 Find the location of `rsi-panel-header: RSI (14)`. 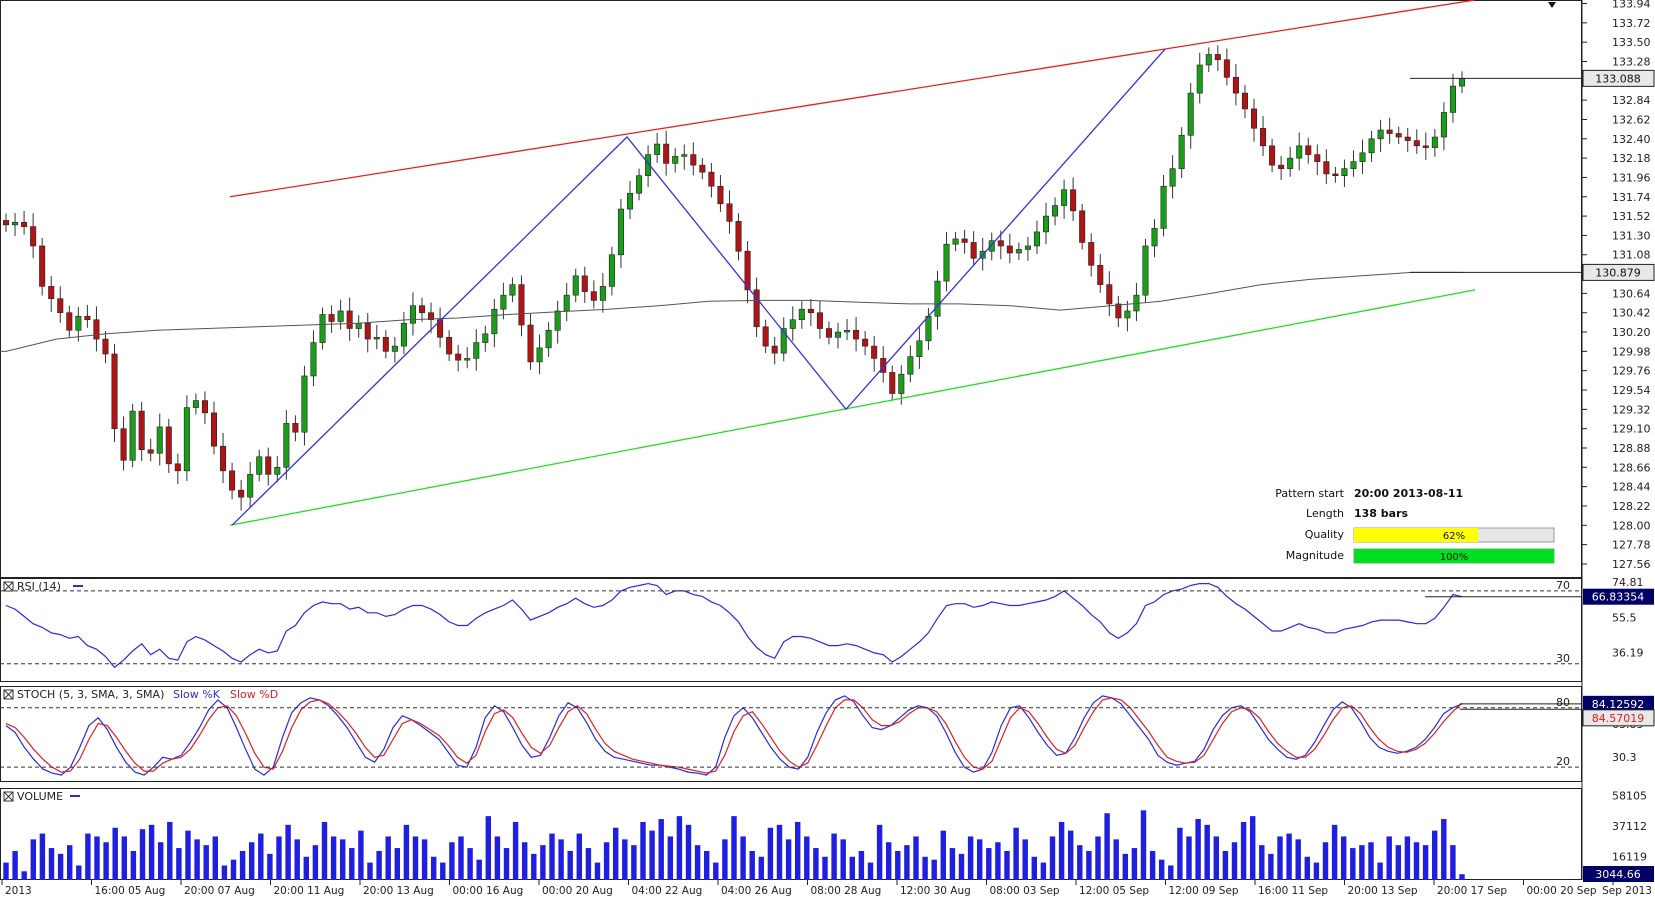

rsi-panel-header: RSI (14) is located at coordinates (43, 586).